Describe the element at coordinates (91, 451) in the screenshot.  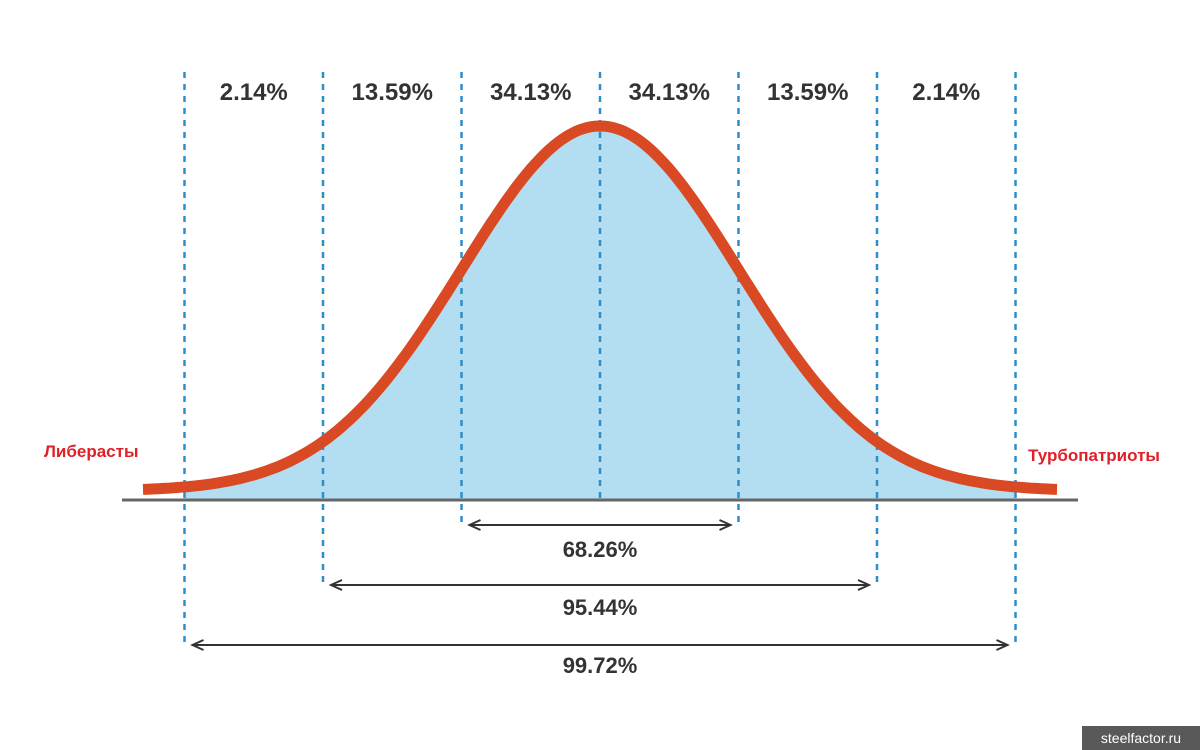
I see `left-side-label: Либерасты` at that location.